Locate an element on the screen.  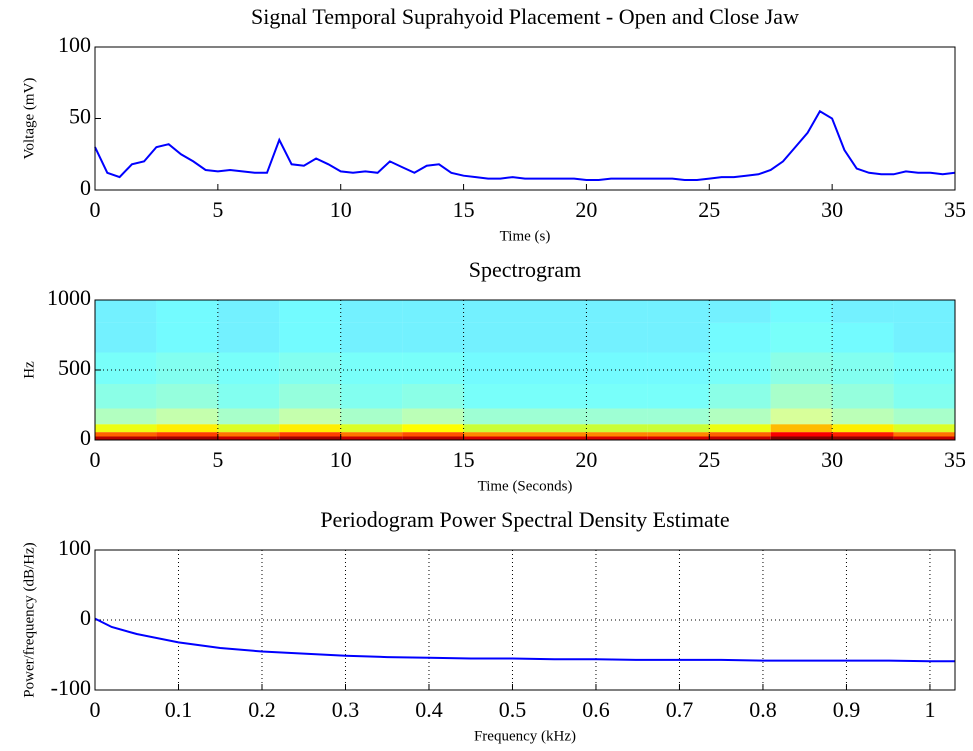
y-tick-label: -100 is located at coordinates (71, 687).